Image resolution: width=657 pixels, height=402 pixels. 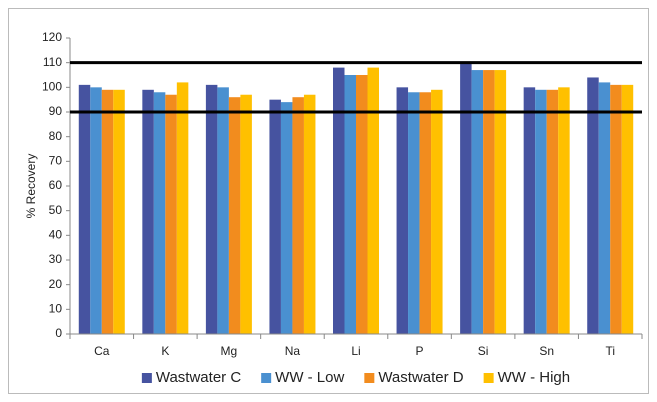 I want to click on x-tick-label: Li, so click(x=355, y=351).